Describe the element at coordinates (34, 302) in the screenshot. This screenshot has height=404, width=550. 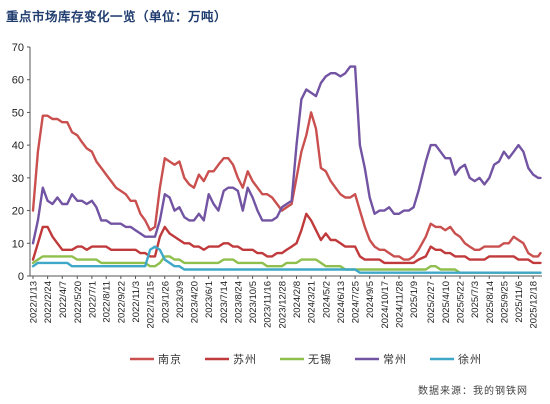
I see `x-tick-label: 2022/1/13` at that location.